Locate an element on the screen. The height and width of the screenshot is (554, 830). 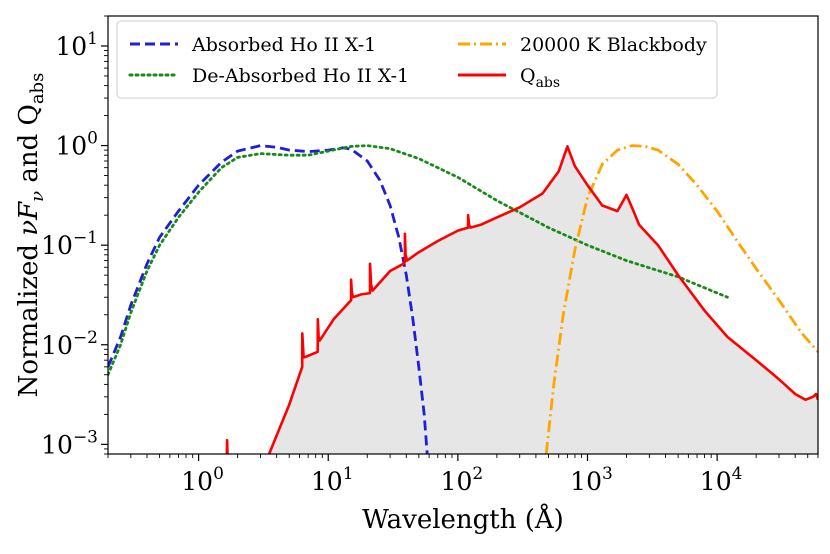
y-tick-label: 10⁻¹ is located at coordinates (69, 244).